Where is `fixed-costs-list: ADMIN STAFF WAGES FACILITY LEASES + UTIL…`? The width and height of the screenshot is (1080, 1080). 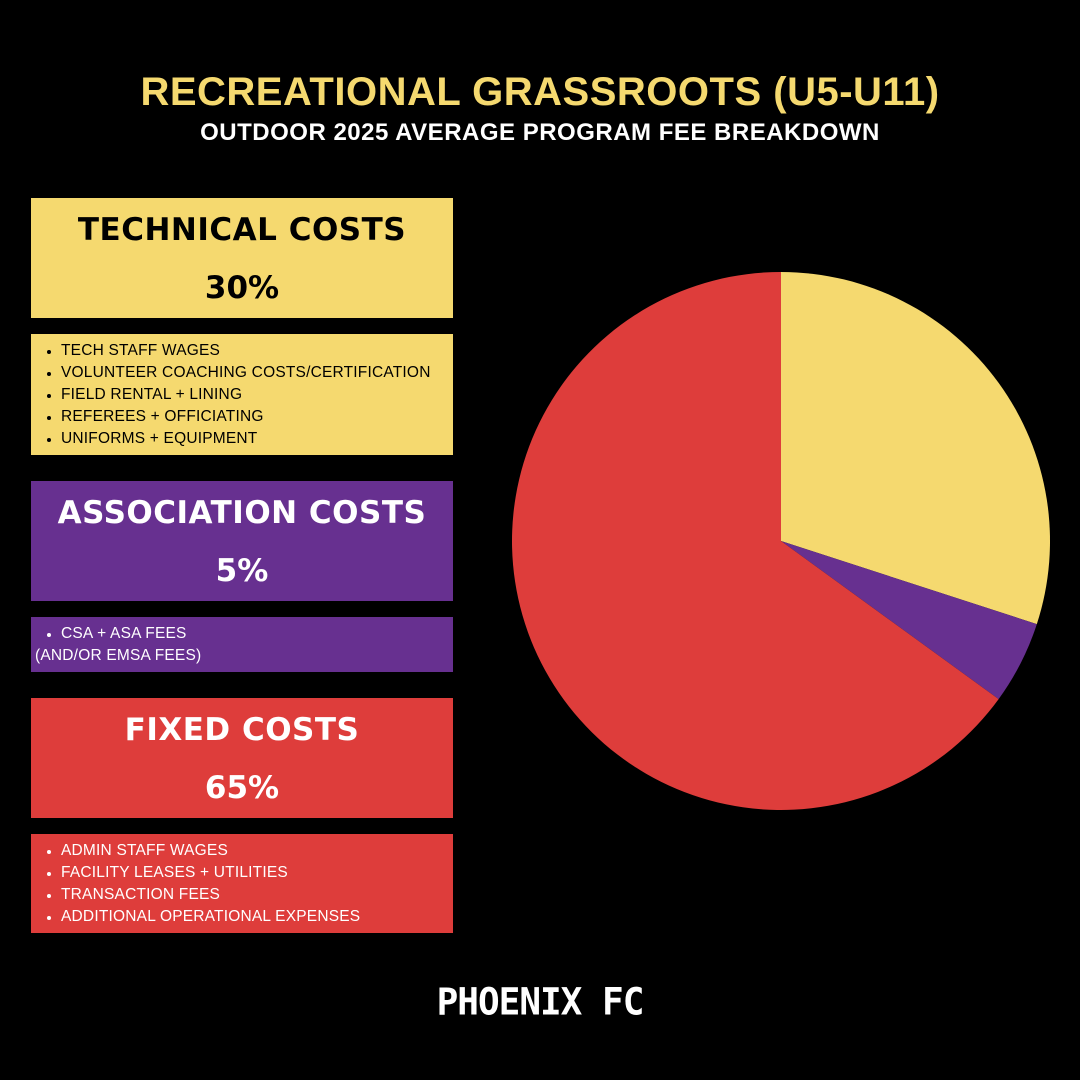 fixed-costs-list: ADMIN STAFF WAGES FACILITY LEASES + UTIL… is located at coordinates (242, 883).